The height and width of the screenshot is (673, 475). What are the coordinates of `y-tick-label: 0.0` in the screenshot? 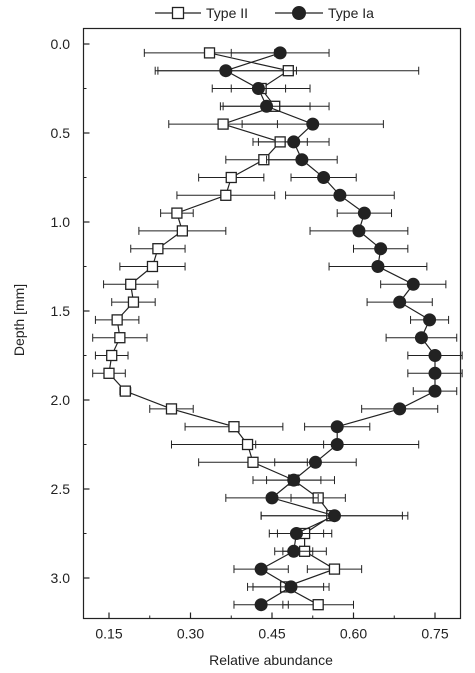 It's located at (61, 44).